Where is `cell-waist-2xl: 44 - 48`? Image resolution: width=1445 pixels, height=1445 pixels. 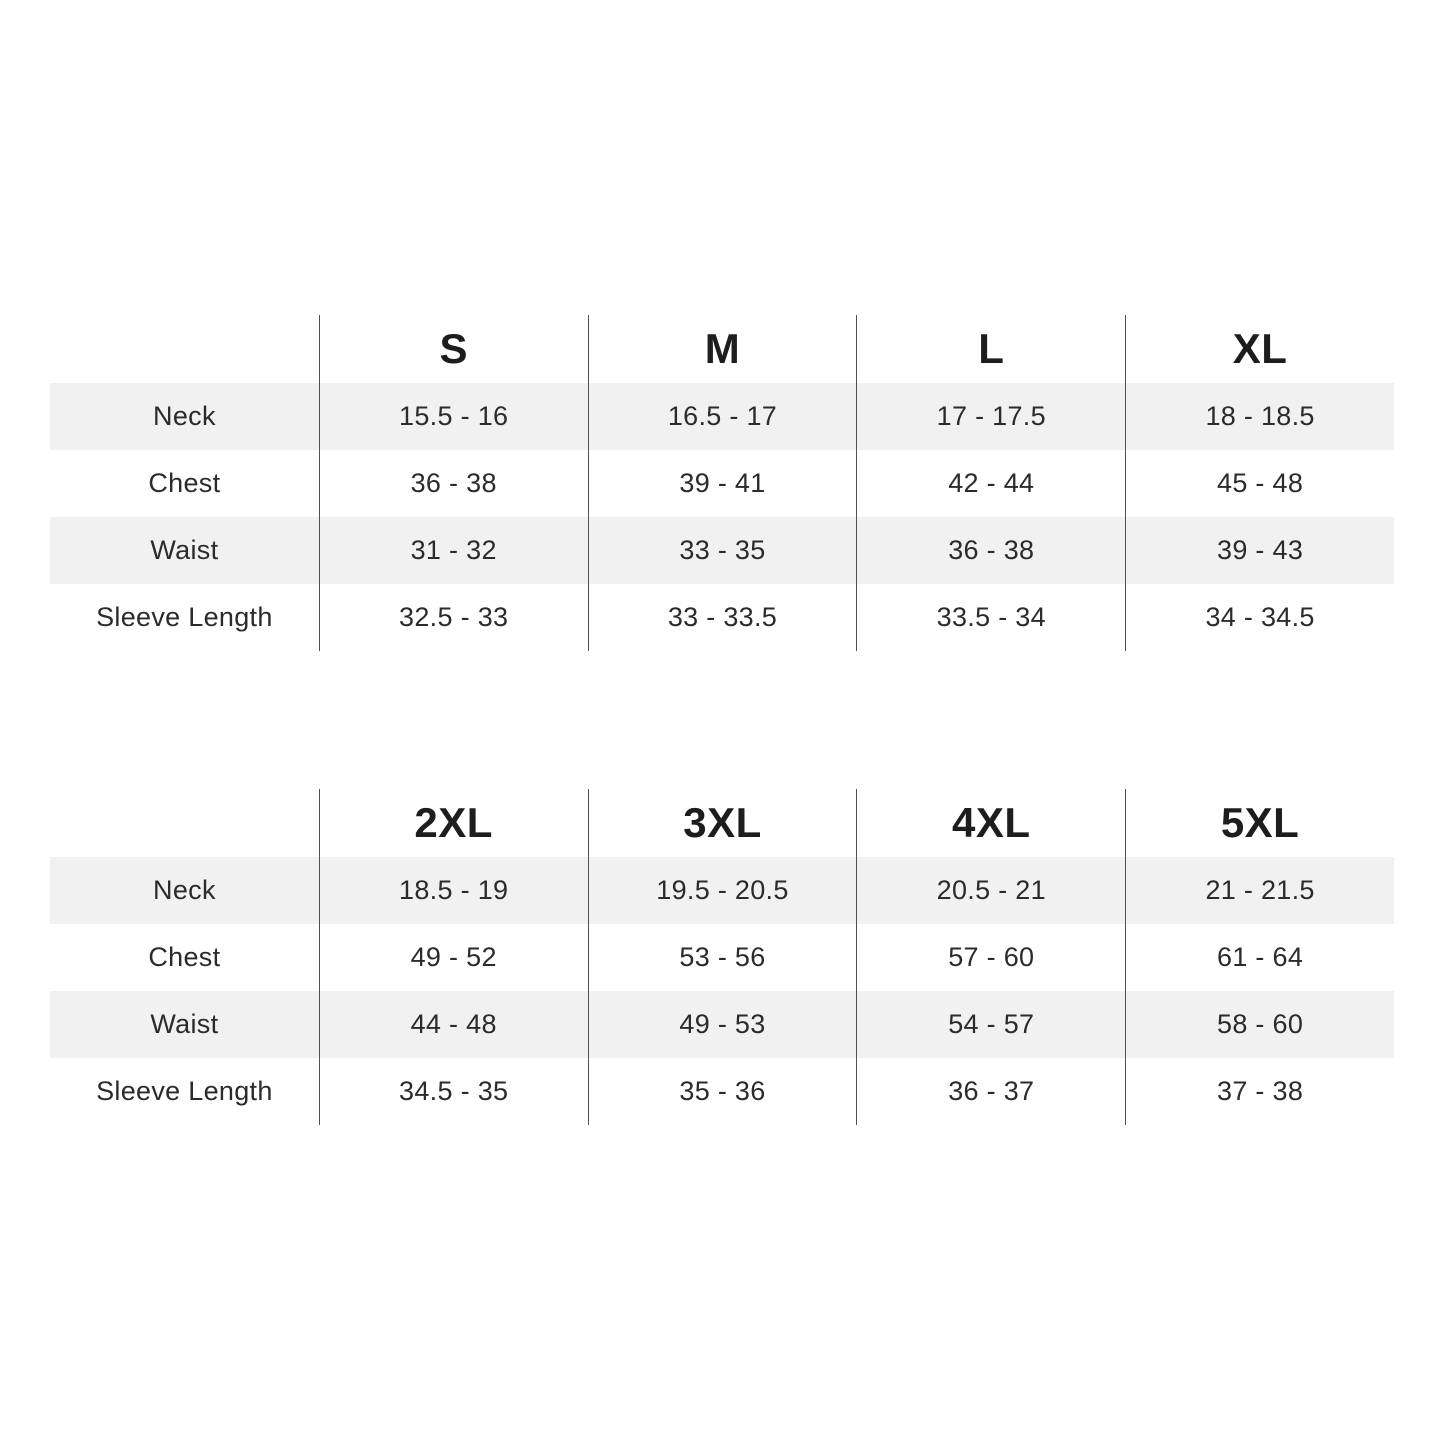
cell-waist-2xl: 44 - 48 is located at coordinates (453, 1024).